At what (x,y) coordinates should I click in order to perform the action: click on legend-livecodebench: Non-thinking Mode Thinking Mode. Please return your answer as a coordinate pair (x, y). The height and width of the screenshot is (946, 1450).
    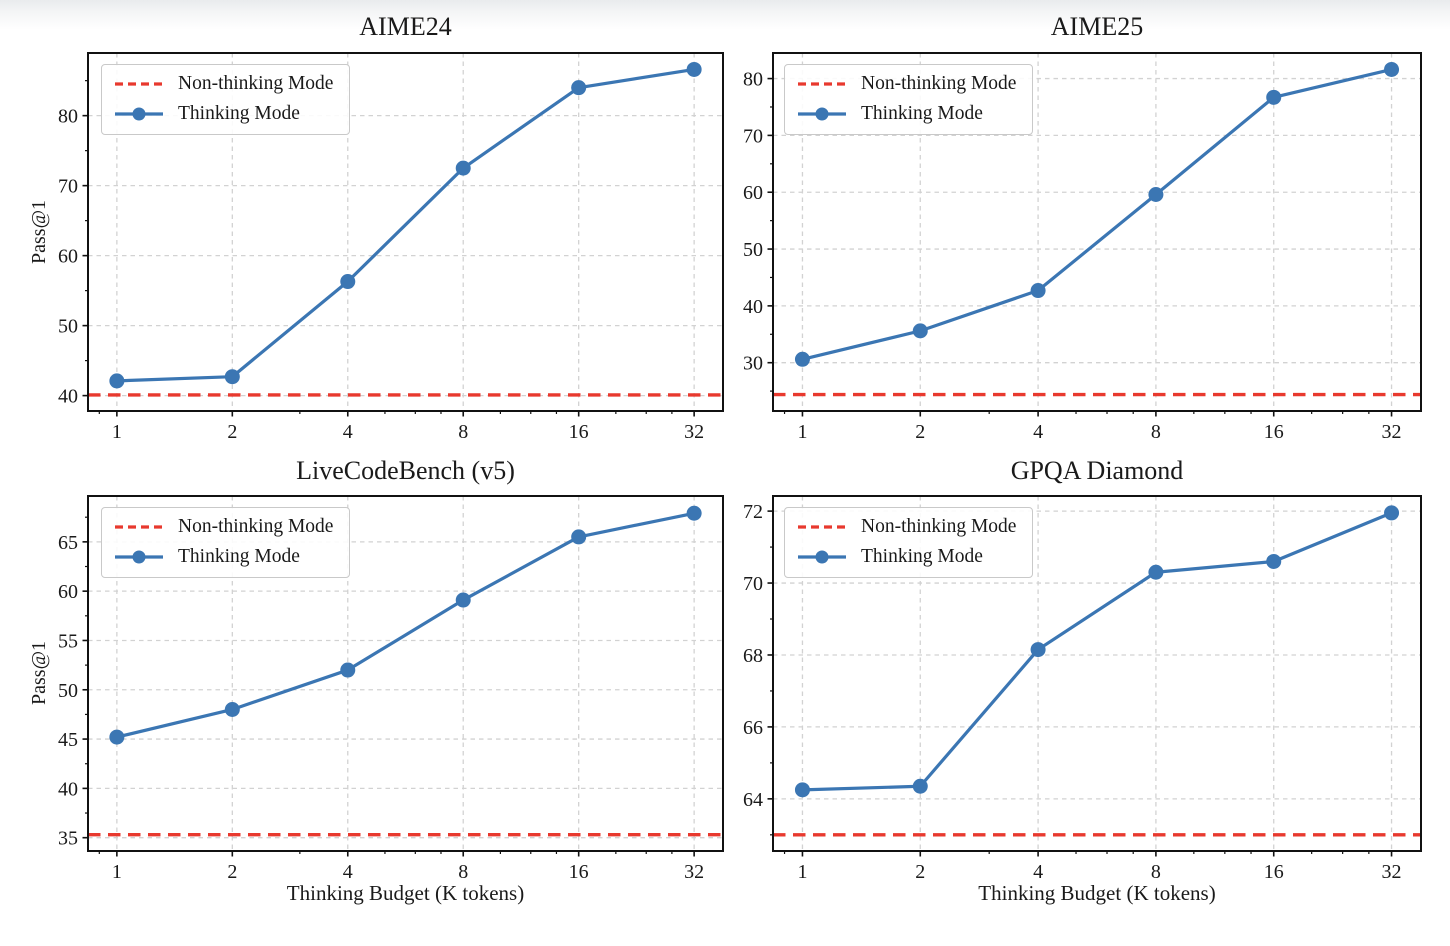
    Looking at the image, I should click on (226, 542).